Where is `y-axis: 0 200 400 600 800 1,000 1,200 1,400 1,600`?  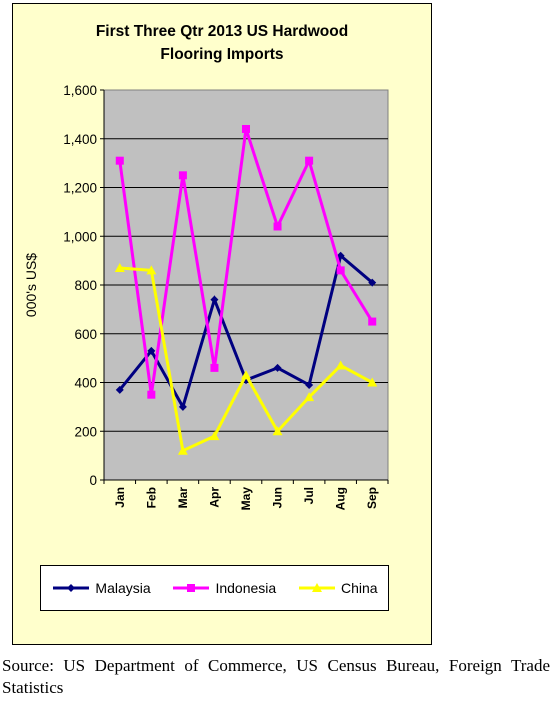 y-axis: 0 200 400 600 800 1,000 1,200 1,400 1,600 is located at coordinates (84, 285).